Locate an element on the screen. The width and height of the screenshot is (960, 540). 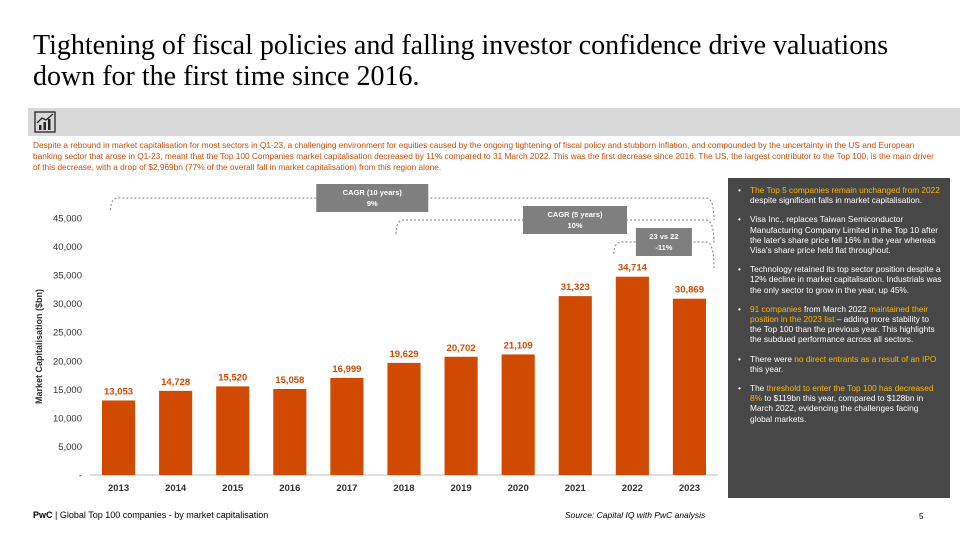
x-tick-label: 2022 is located at coordinates (632, 488).